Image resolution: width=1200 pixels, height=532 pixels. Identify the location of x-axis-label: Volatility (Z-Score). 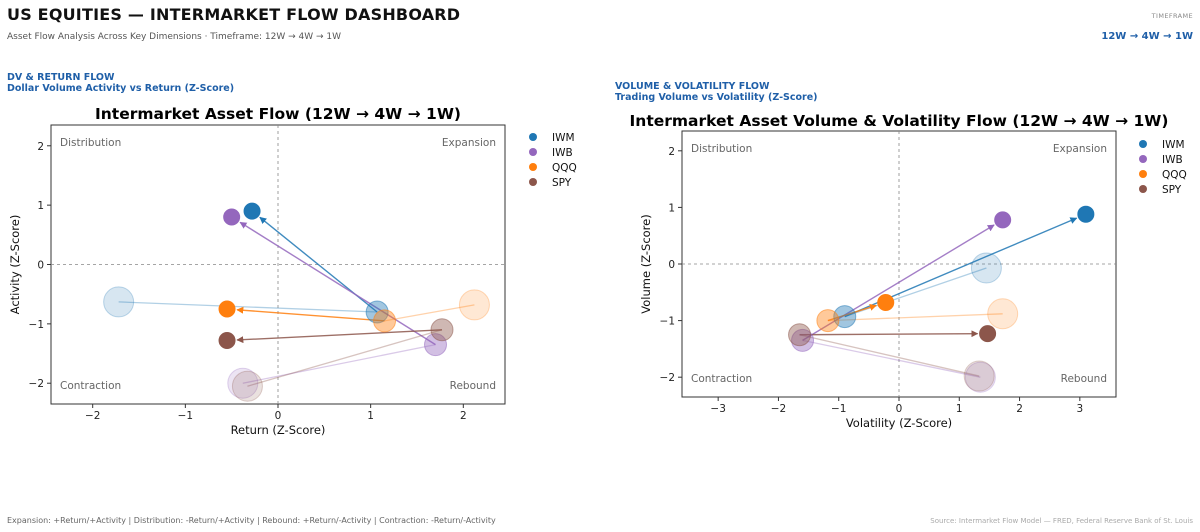
(899, 423).